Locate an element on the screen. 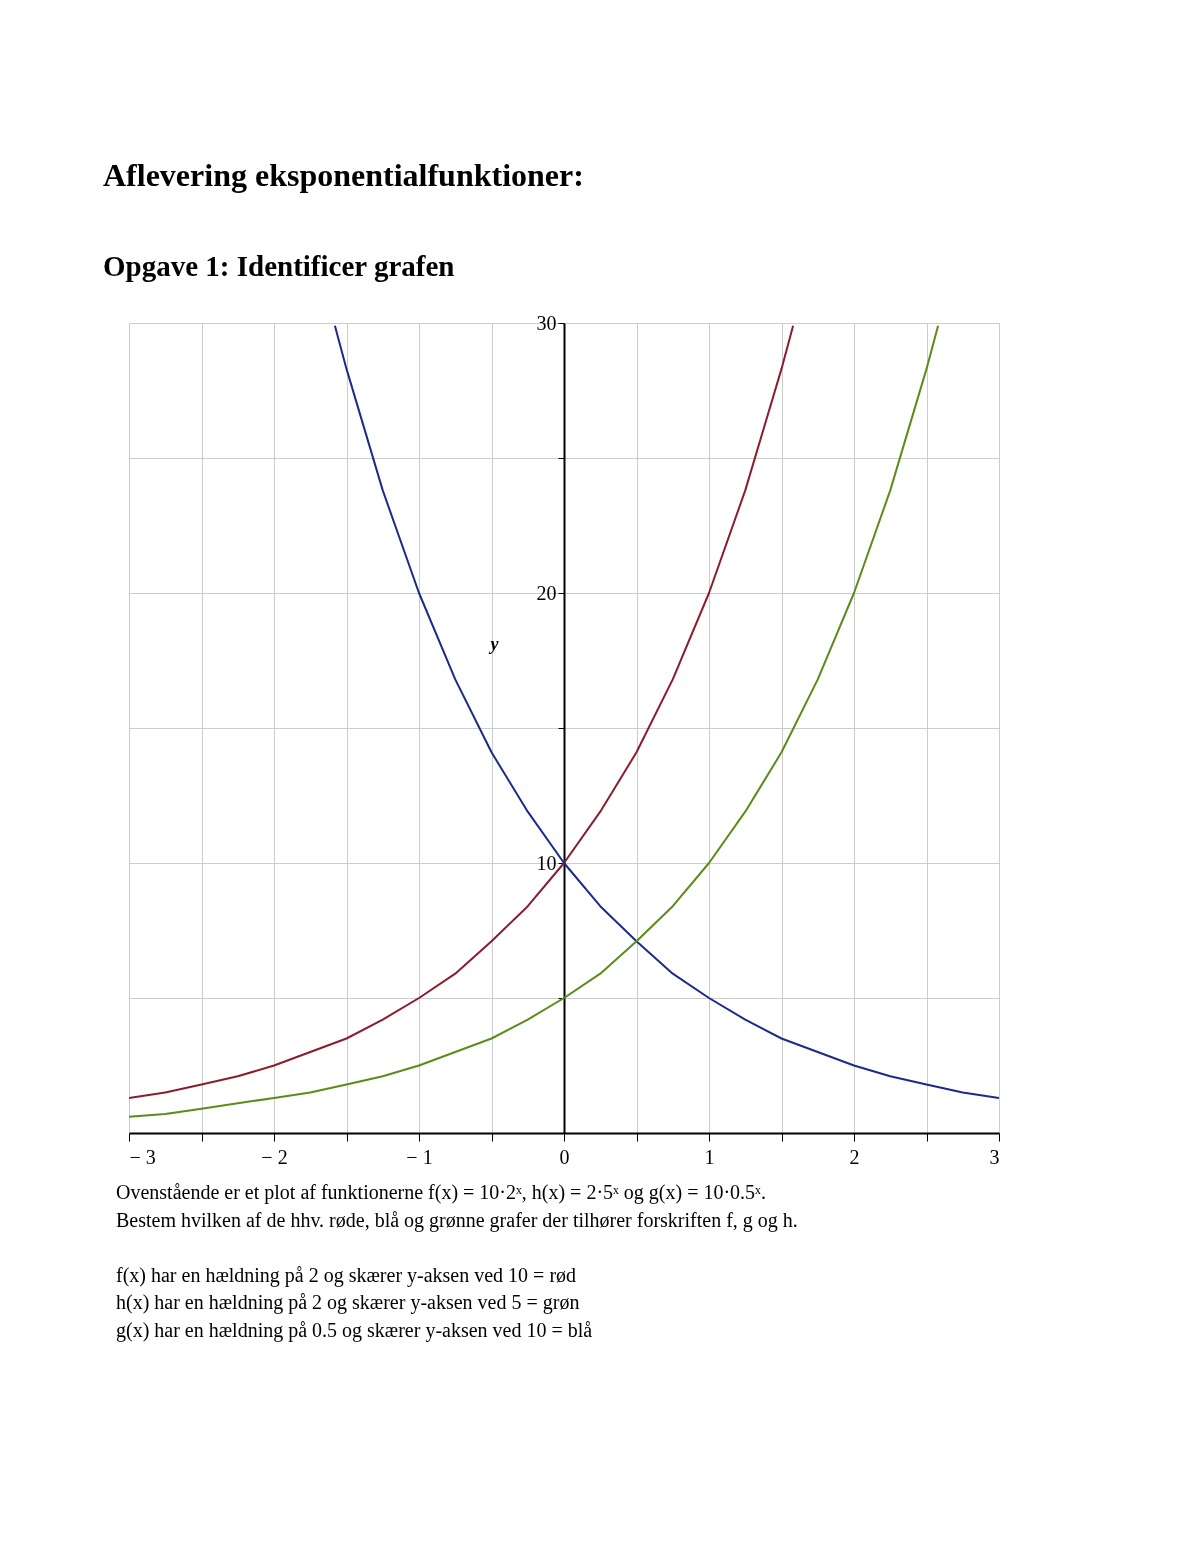 This screenshot has width=1200, height=1553. x-tick-label: − 2 is located at coordinates (274, 1156).